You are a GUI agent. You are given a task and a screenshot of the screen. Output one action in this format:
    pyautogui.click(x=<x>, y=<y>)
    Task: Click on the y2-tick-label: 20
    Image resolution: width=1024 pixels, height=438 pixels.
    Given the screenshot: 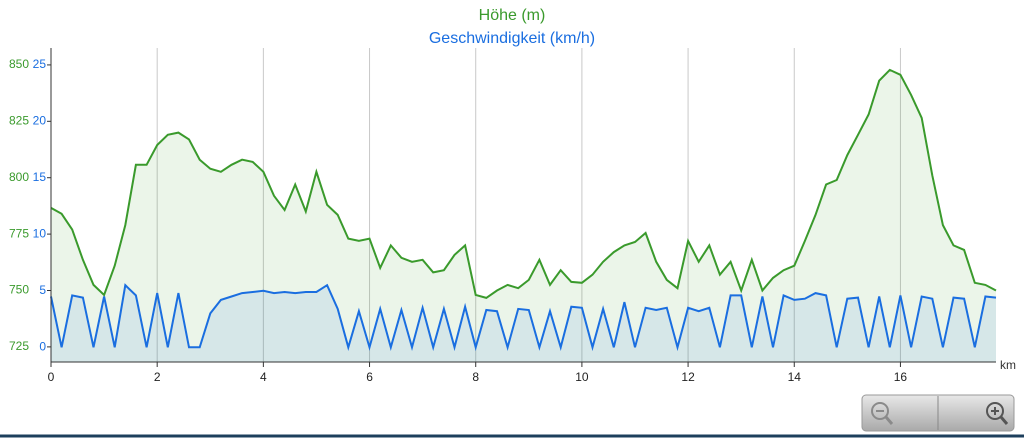 What is the action you would take?
    pyautogui.click(x=40, y=121)
    